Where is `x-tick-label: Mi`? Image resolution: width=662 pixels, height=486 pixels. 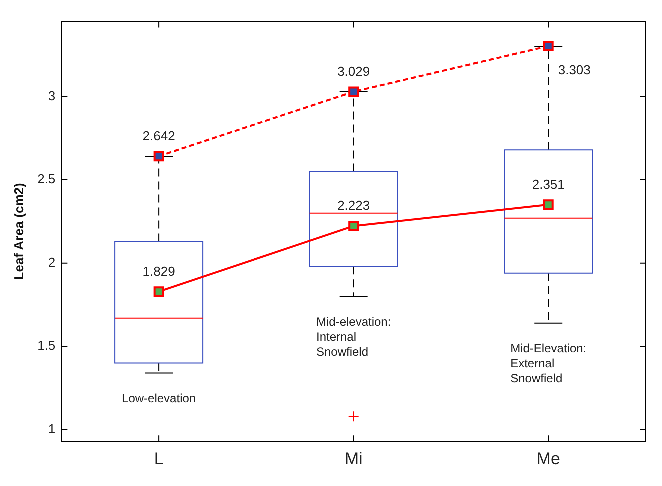 x-tick-label: Mi is located at coordinates (353, 458).